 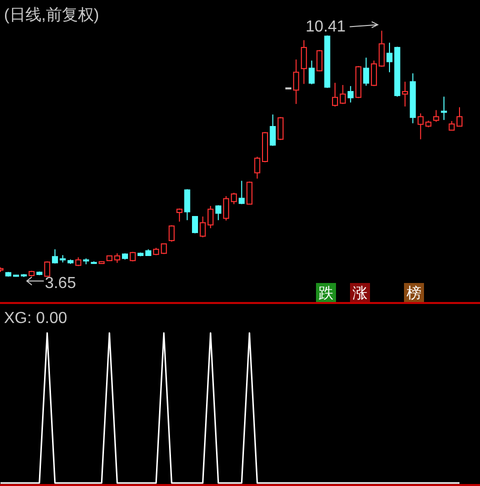 I want to click on chart-title: (日线,前复权), so click(x=52, y=15).